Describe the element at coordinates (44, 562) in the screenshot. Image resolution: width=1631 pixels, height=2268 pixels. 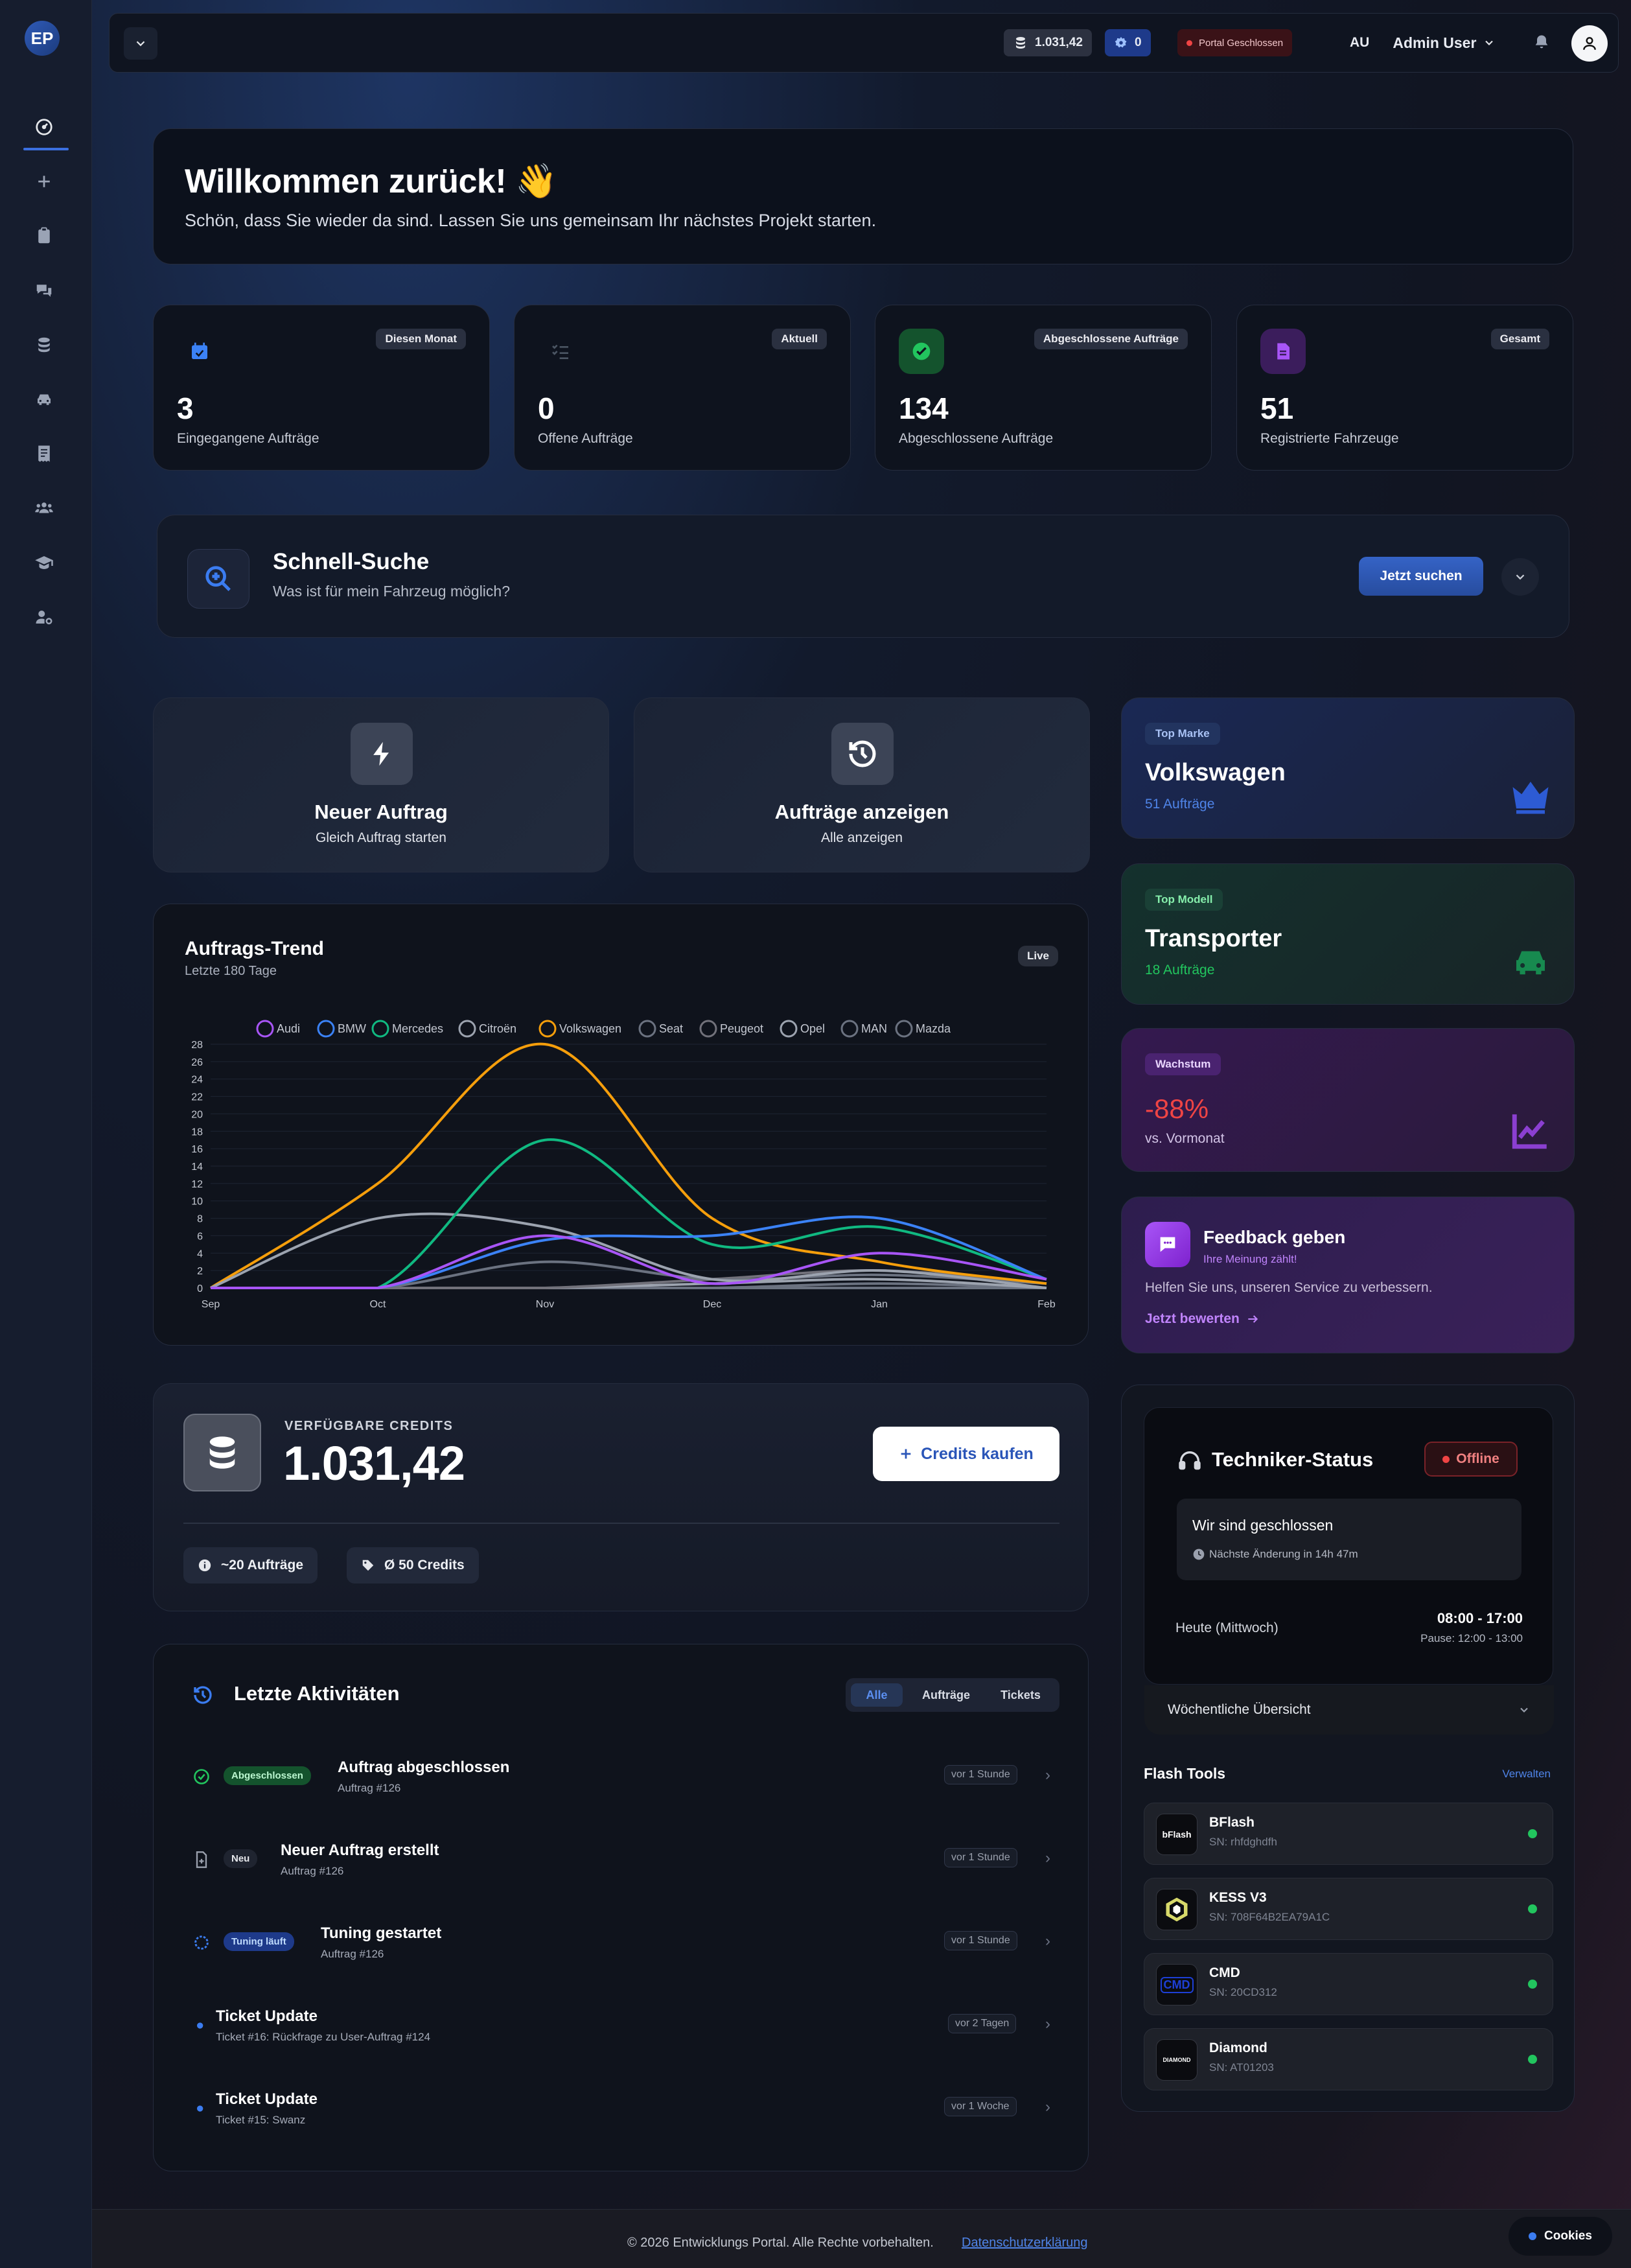
I see `graduation-cap-icon` at that location.